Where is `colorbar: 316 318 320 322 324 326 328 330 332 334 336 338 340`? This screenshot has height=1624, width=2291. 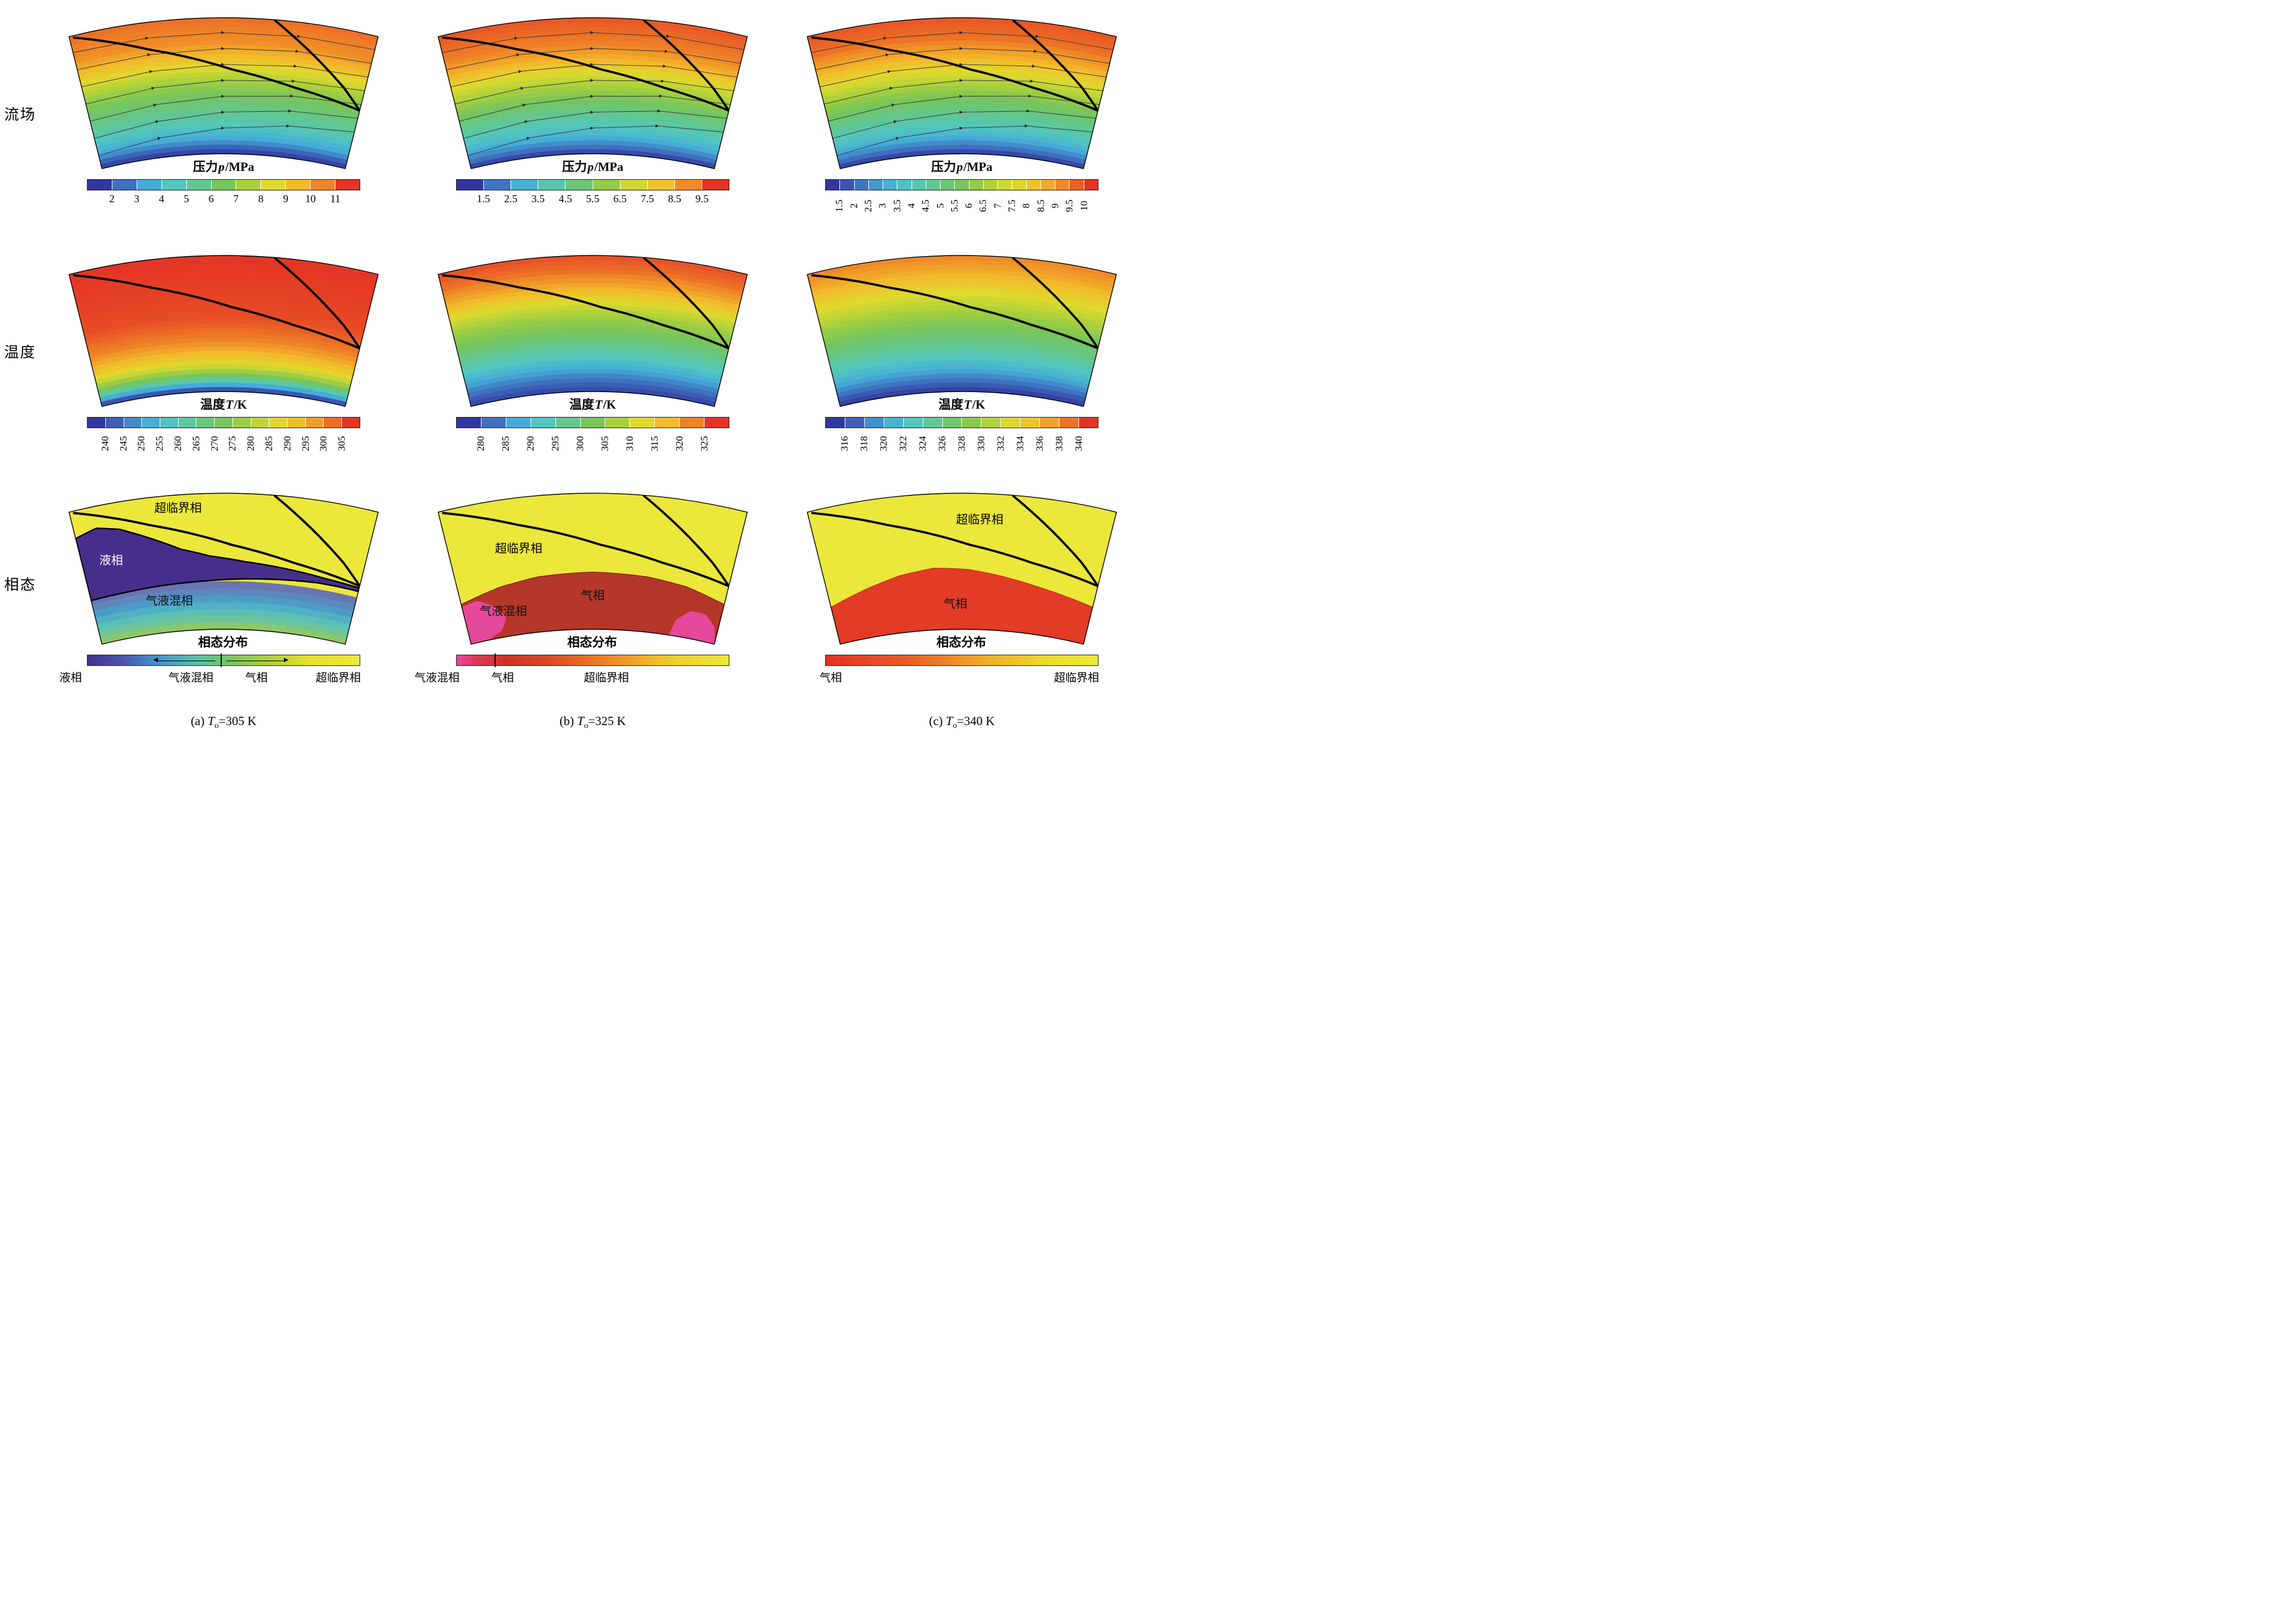 colorbar: 316 318 320 322 324 326 328 330 332 334 336 338 340 is located at coordinates (961, 438).